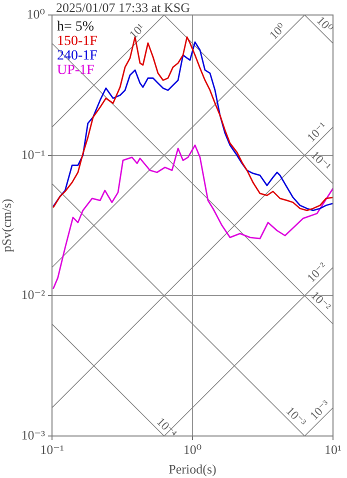 The height and width of the screenshot is (478, 347). I want to click on x-axis-title: Period(s), so click(192, 469).